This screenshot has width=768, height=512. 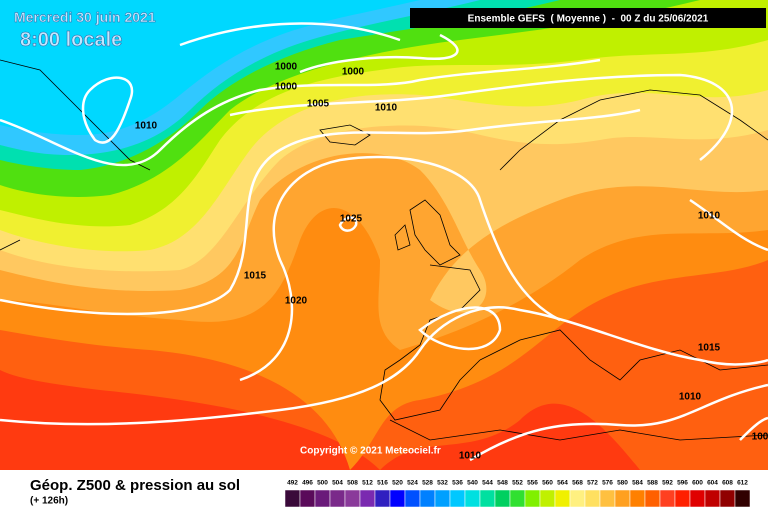 What do you see at coordinates (472, 483) in the screenshot?
I see `legend-label: 540` at bounding box center [472, 483].